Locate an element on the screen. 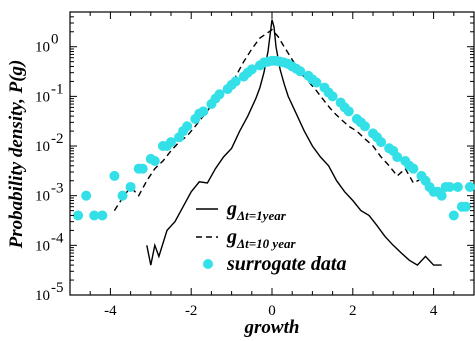 The width and height of the screenshot is (475, 341). y-tick-exponent: -5 is located at coordinates (57, 288).